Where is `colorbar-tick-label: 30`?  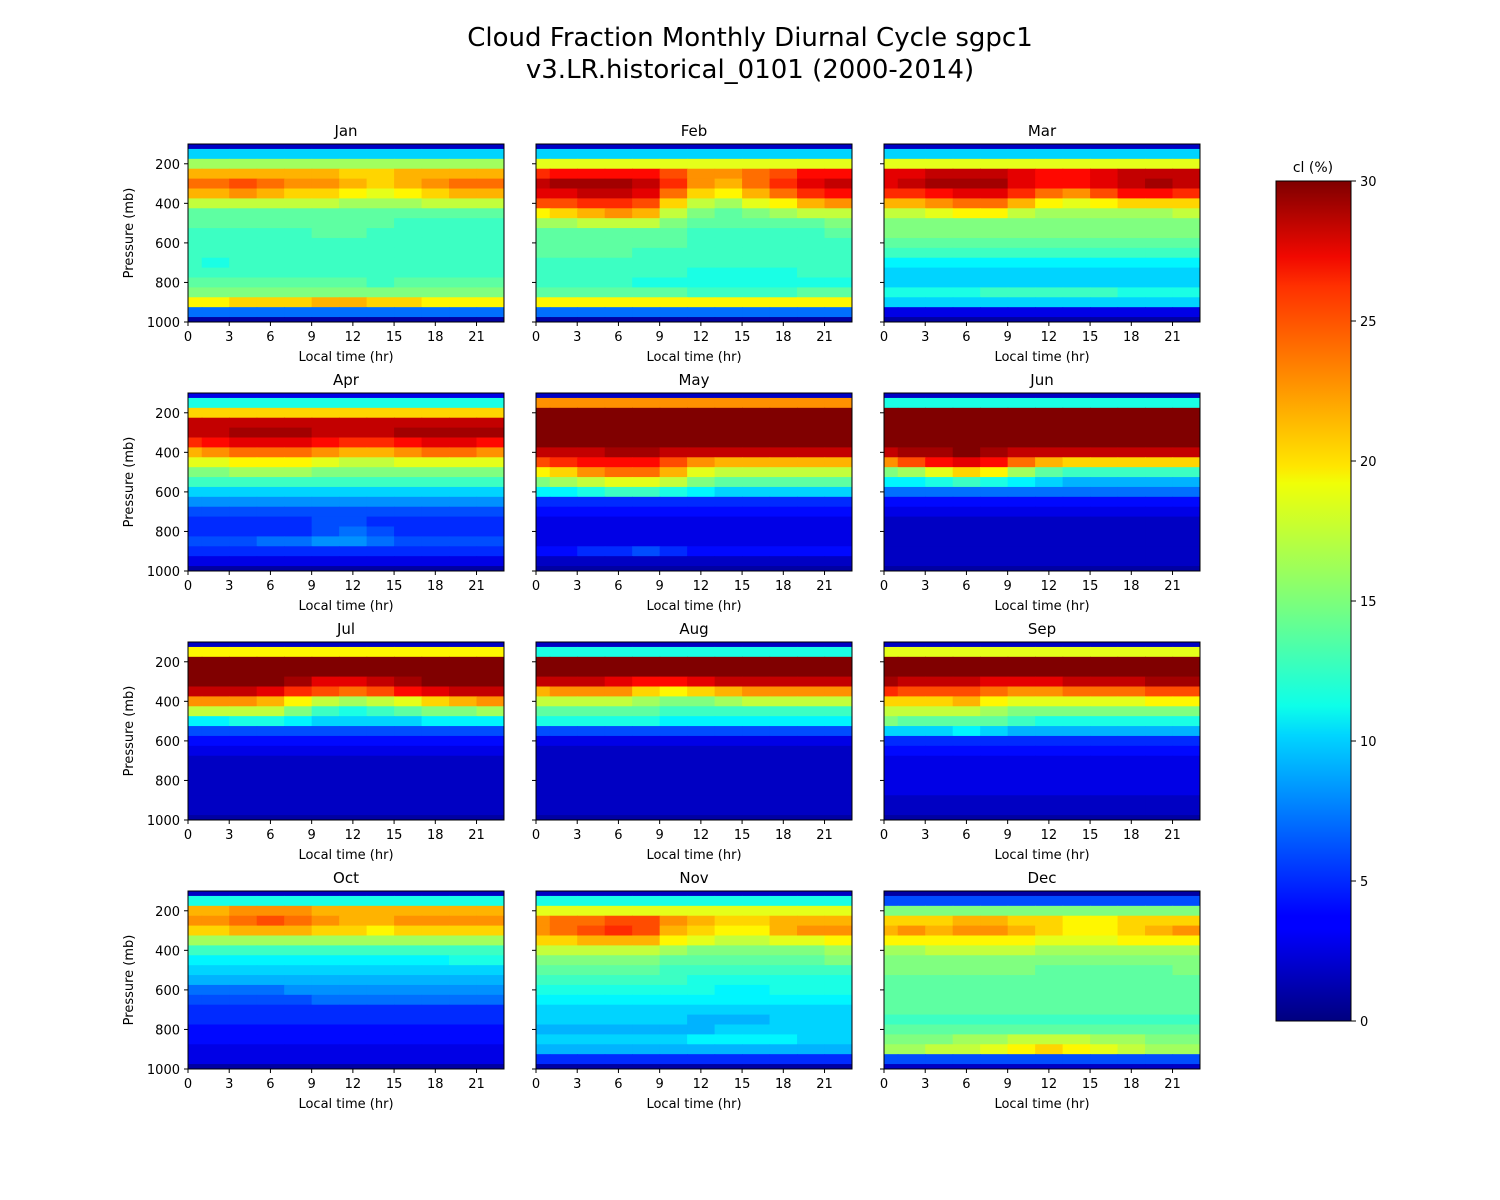 colorbar-tick-label: 30 is located at coordinates (1368, 182).